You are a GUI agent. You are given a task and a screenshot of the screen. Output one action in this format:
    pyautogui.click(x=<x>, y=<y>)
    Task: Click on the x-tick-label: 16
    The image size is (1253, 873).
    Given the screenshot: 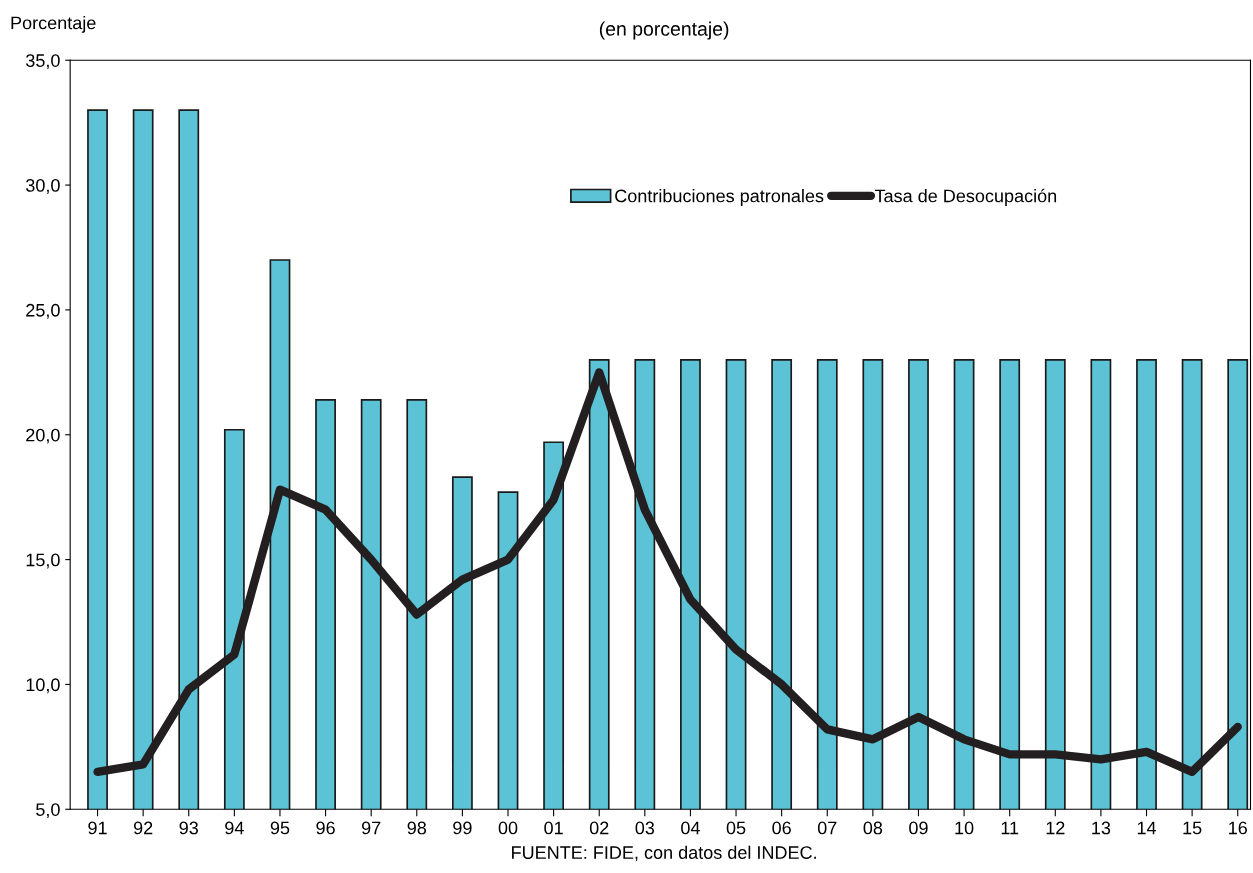 What is the action you would take?
    pyautogui.click(x=1238, y=828)
    